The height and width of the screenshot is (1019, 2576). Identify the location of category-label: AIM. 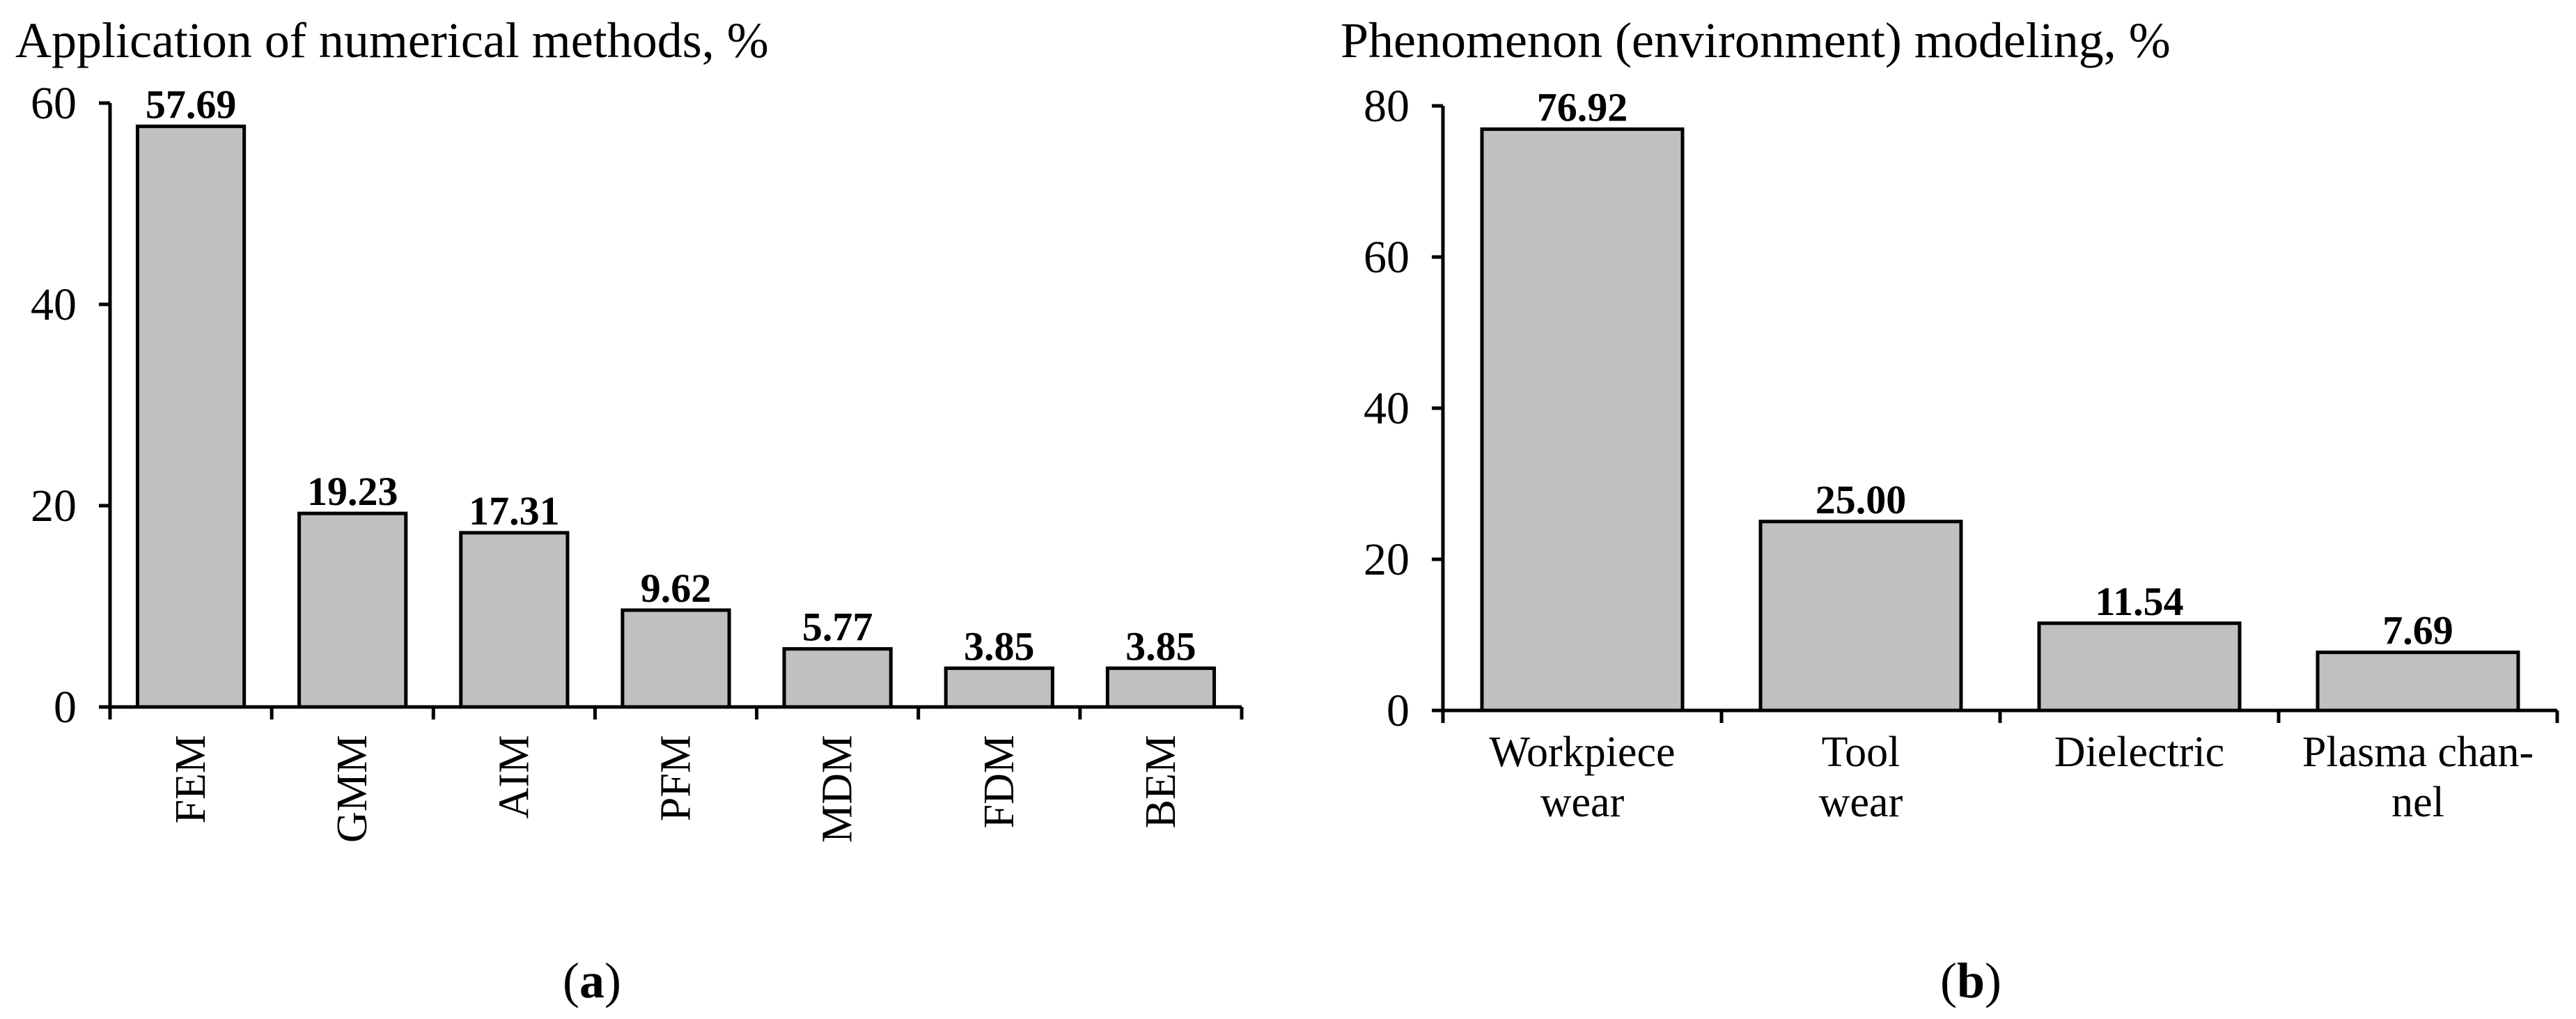
(514, 777).